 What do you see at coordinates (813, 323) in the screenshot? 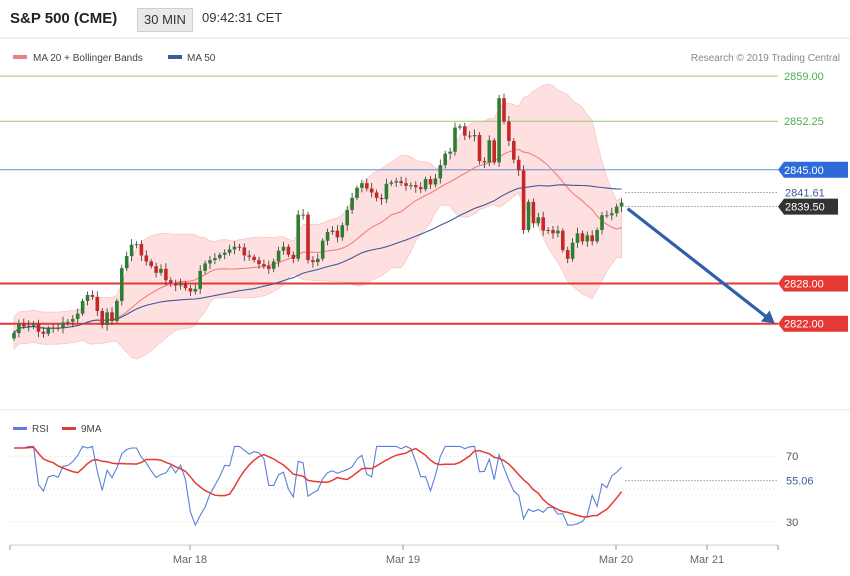
I see `level-tag-support` at bounding box center [813, 323].